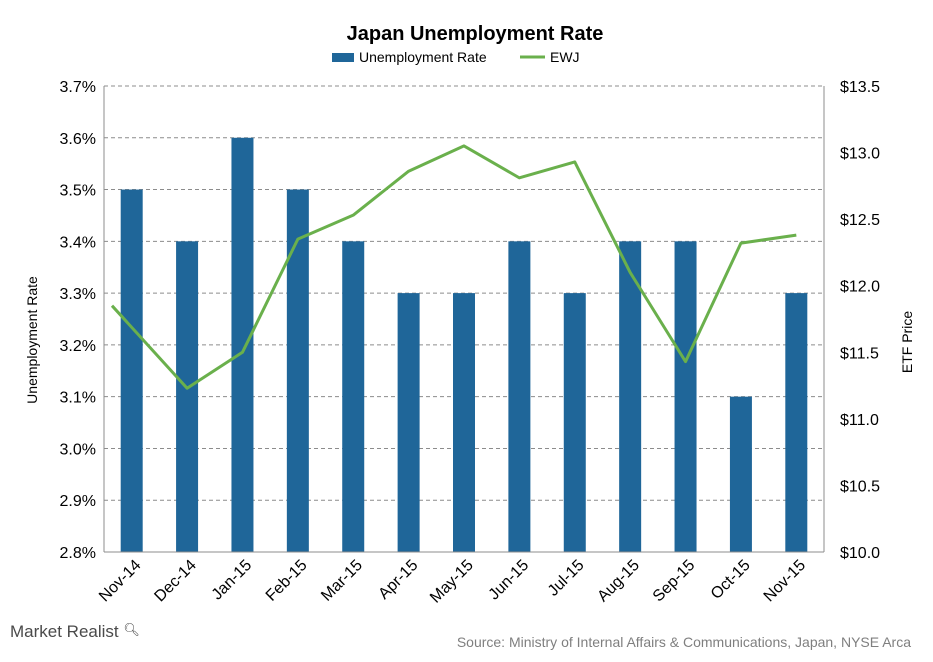 Image resolution: width=933 pixels, height=662 pixels. I want to click on right-tick-label: $10.5, so click(860, 486).